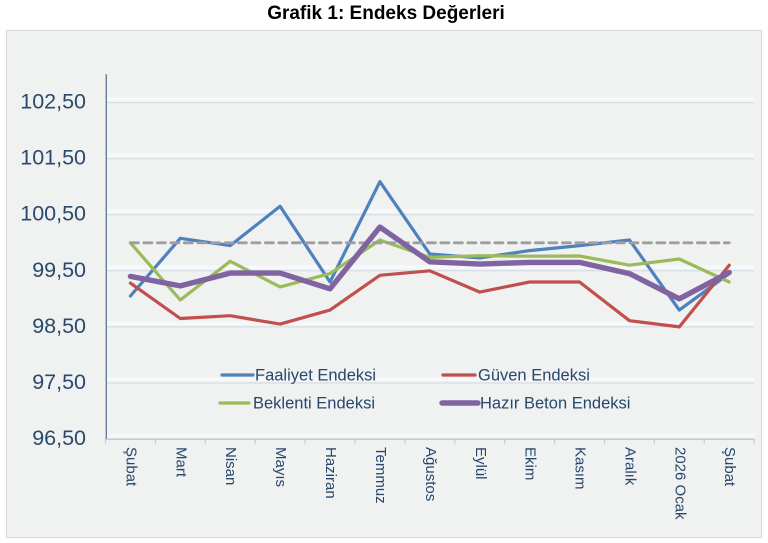 This screenshot has height=543, width=768. What do you see at coordinates (534, 376) in the screenshot?
I see `svg-text: Güven Endeksi` at bounding box center [534, 376].